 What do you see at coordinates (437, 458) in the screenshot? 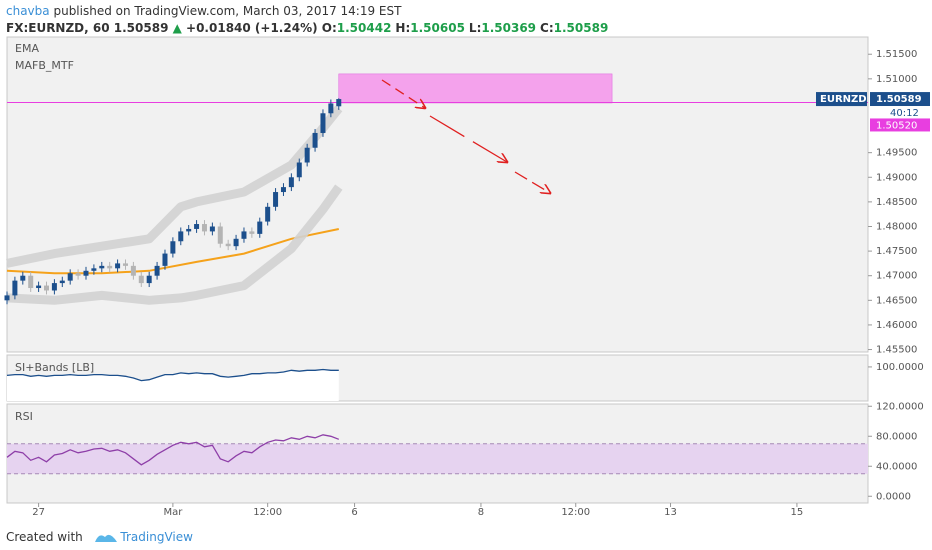
I see `rsi-band` at bounding box center [437, 458].